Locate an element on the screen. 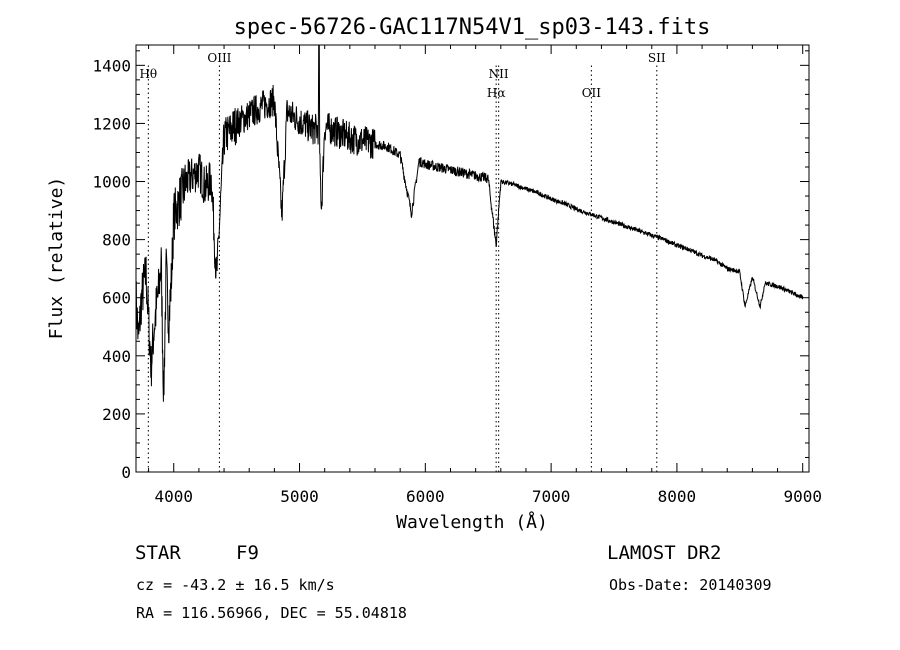 The height and width of the screenshot is (650, 900). y-tick-label: 600 is located at coordinates (116, 298).